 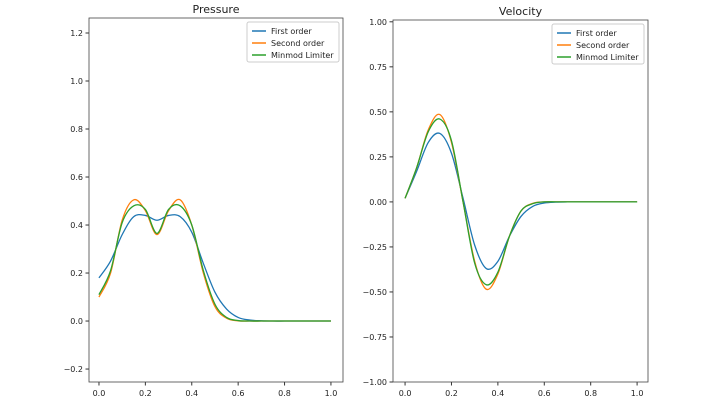 I want to click on y-tick-label: −0.25, so click(x=374, y=247).